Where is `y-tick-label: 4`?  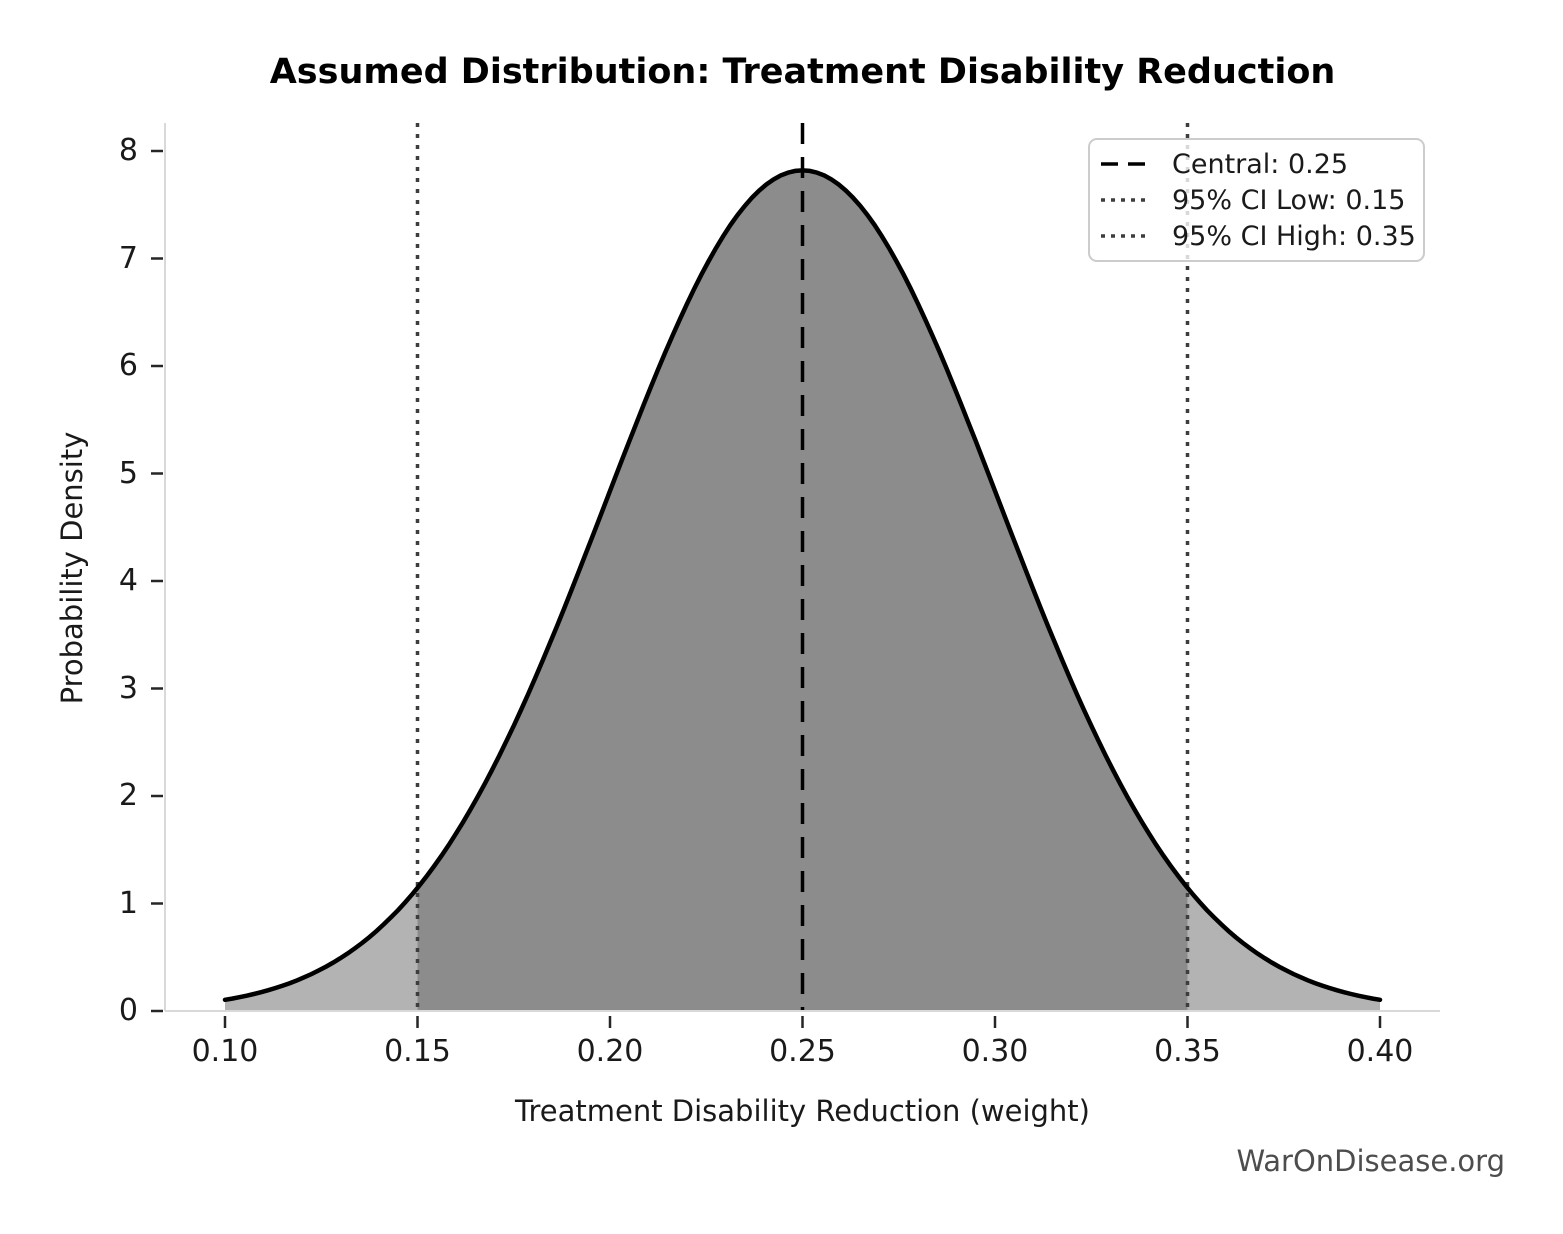 y-tick-label: 4 is located at coordinates (128, 580).